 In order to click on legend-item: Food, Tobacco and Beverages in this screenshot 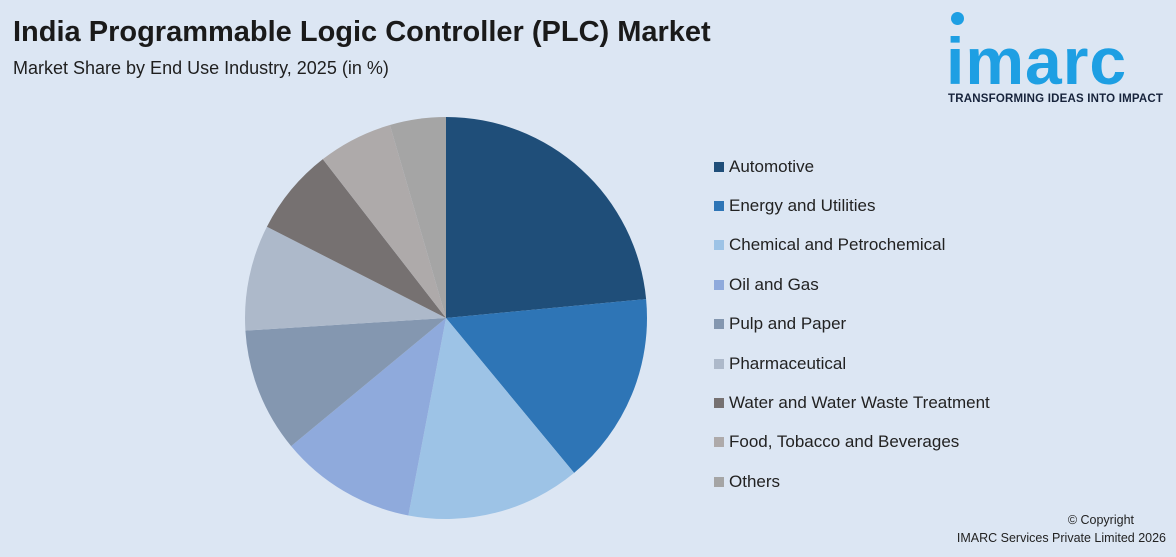, I will do `click(852, 442)`.